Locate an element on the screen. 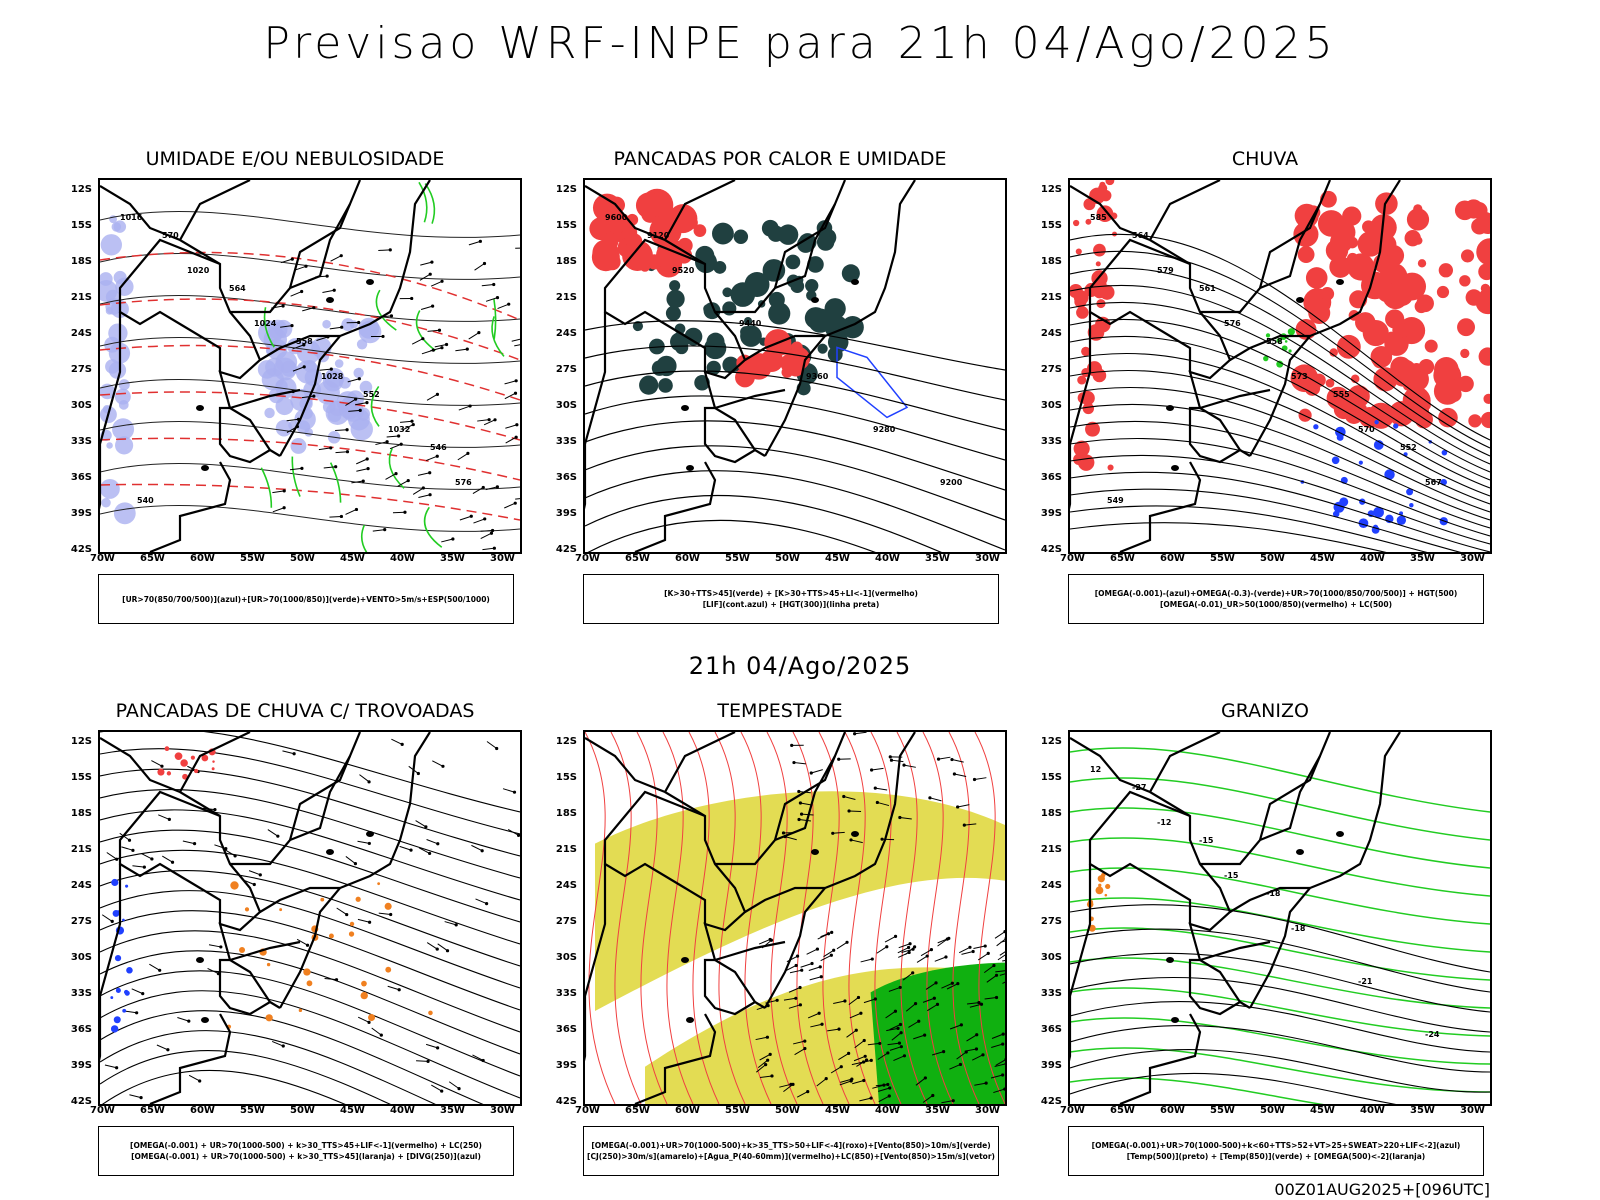 The width and height of the screenshot is (1600, 1200). svg-text: 546 is located at coordinates (438, 447).